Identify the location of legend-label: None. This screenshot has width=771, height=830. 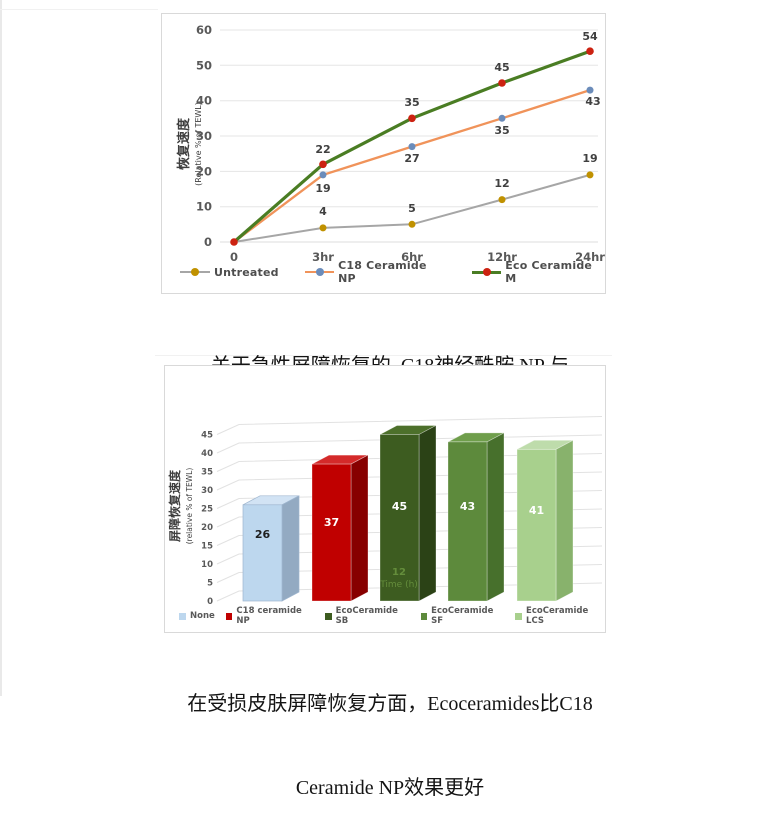
(202, 616).